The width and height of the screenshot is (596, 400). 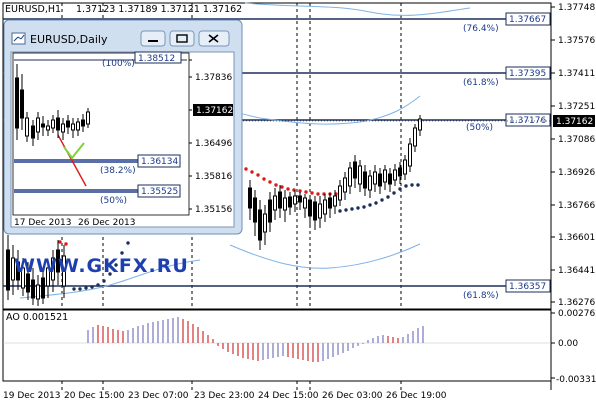 I want to click on price-tick: 1.37576, so click(x=576, y=41).